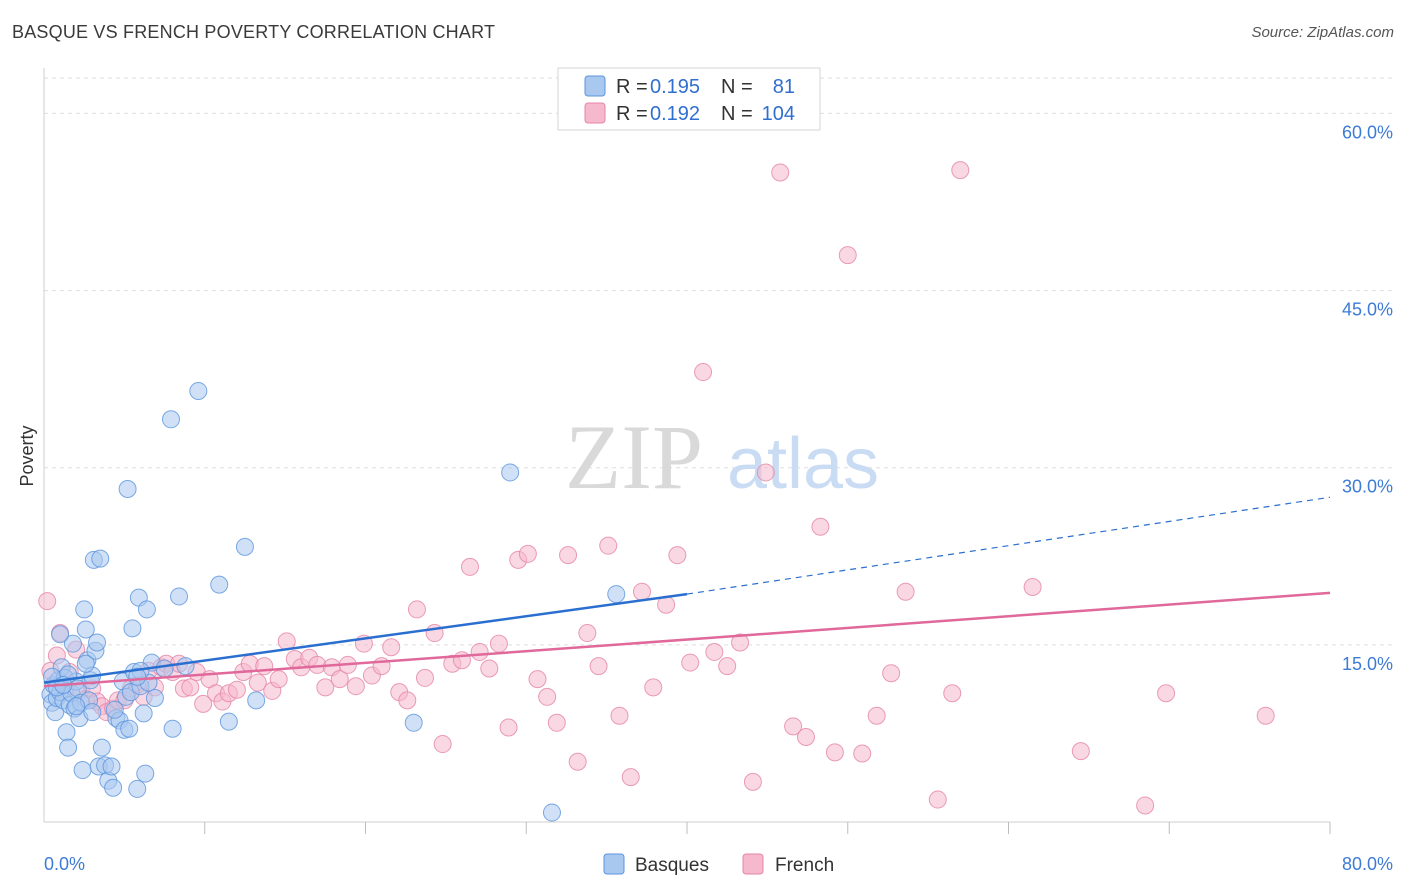 The width and height of the screenshot is (1406, 892). Describe the element at coordinates (672, 865) in the screenshot. I see `bottom-legend-label-basques: Basques` at that location.